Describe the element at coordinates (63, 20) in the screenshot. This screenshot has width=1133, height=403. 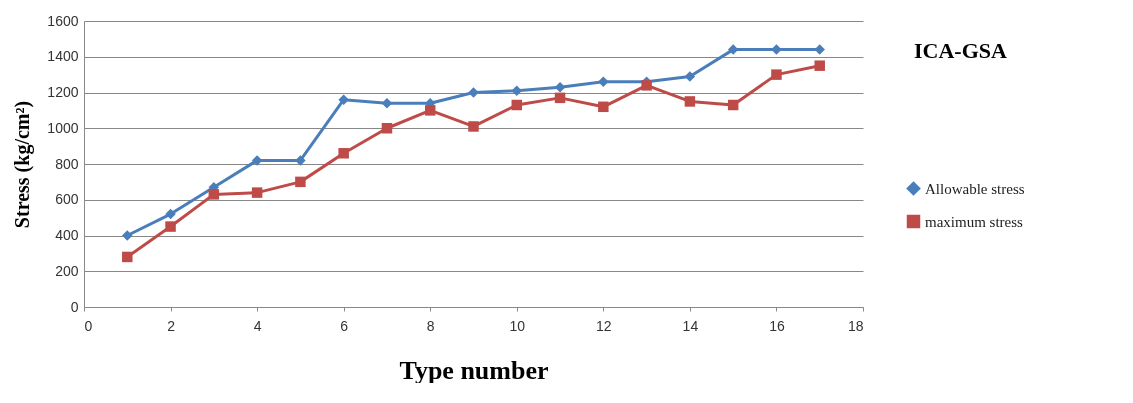
I see `y-tick-label: 1600` at that location.